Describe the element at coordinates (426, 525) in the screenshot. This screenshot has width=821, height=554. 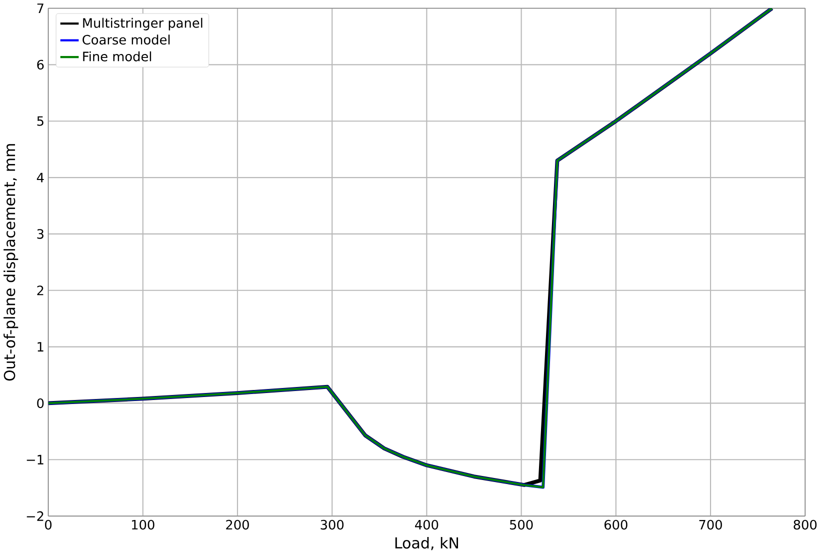
I see `x-tick-label: 400` at that location.